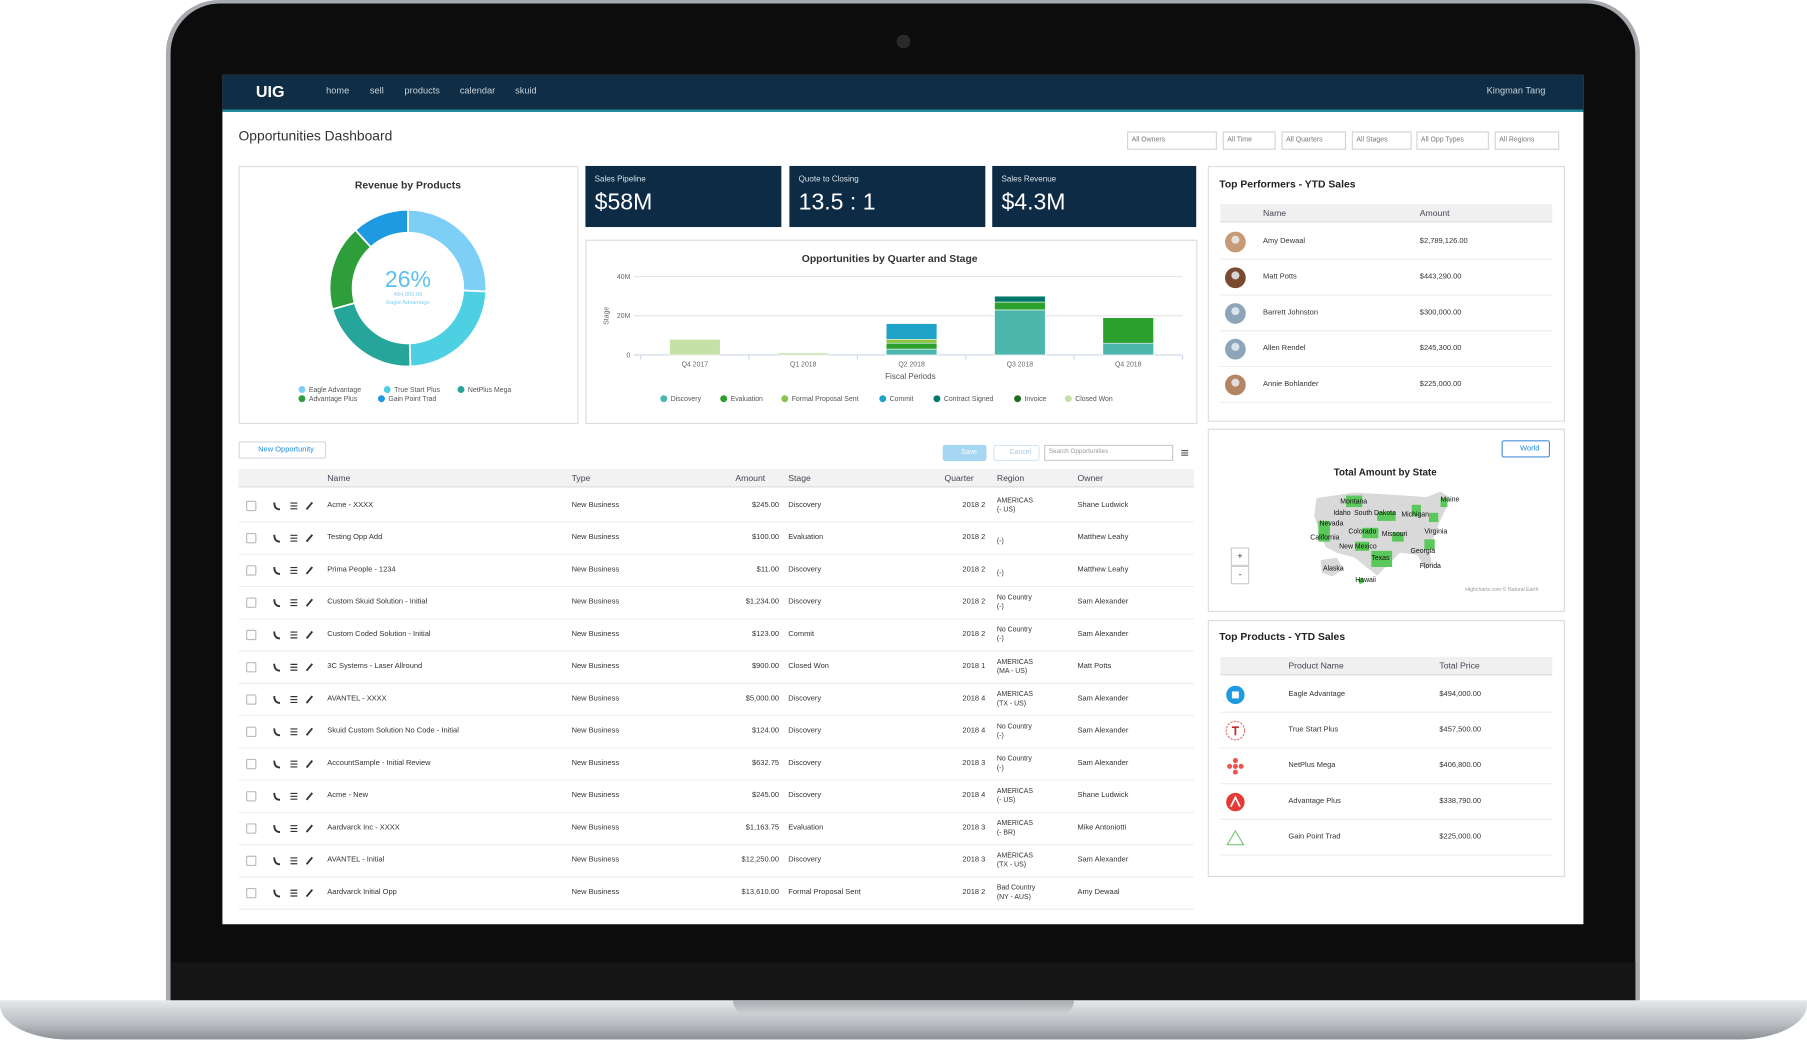 The height and width of the screenshot is (1040, 1807). What do you see at coordinates (350, 505) in the screenshot?
I see `cell-name: Acme - XXXX` at bounding box center [350, 505].